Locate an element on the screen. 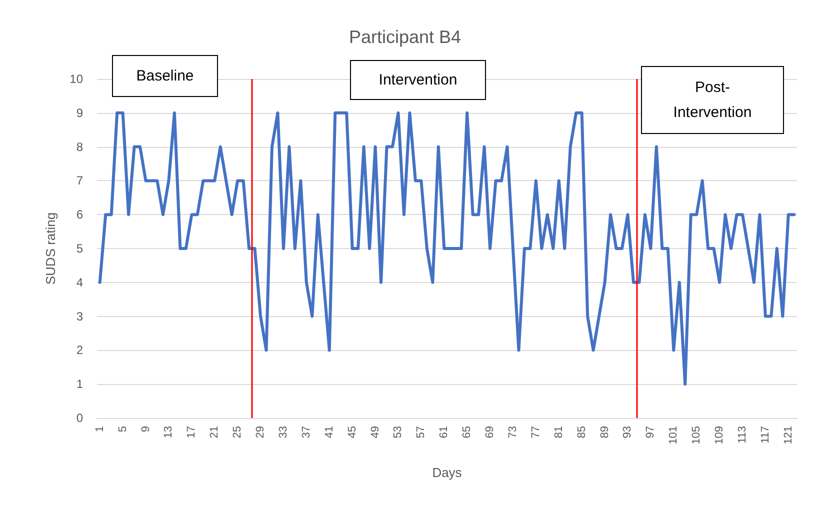 This screenshot has width=819, height=505. x-tick-label: 1 is located at coordinates (100, 429).